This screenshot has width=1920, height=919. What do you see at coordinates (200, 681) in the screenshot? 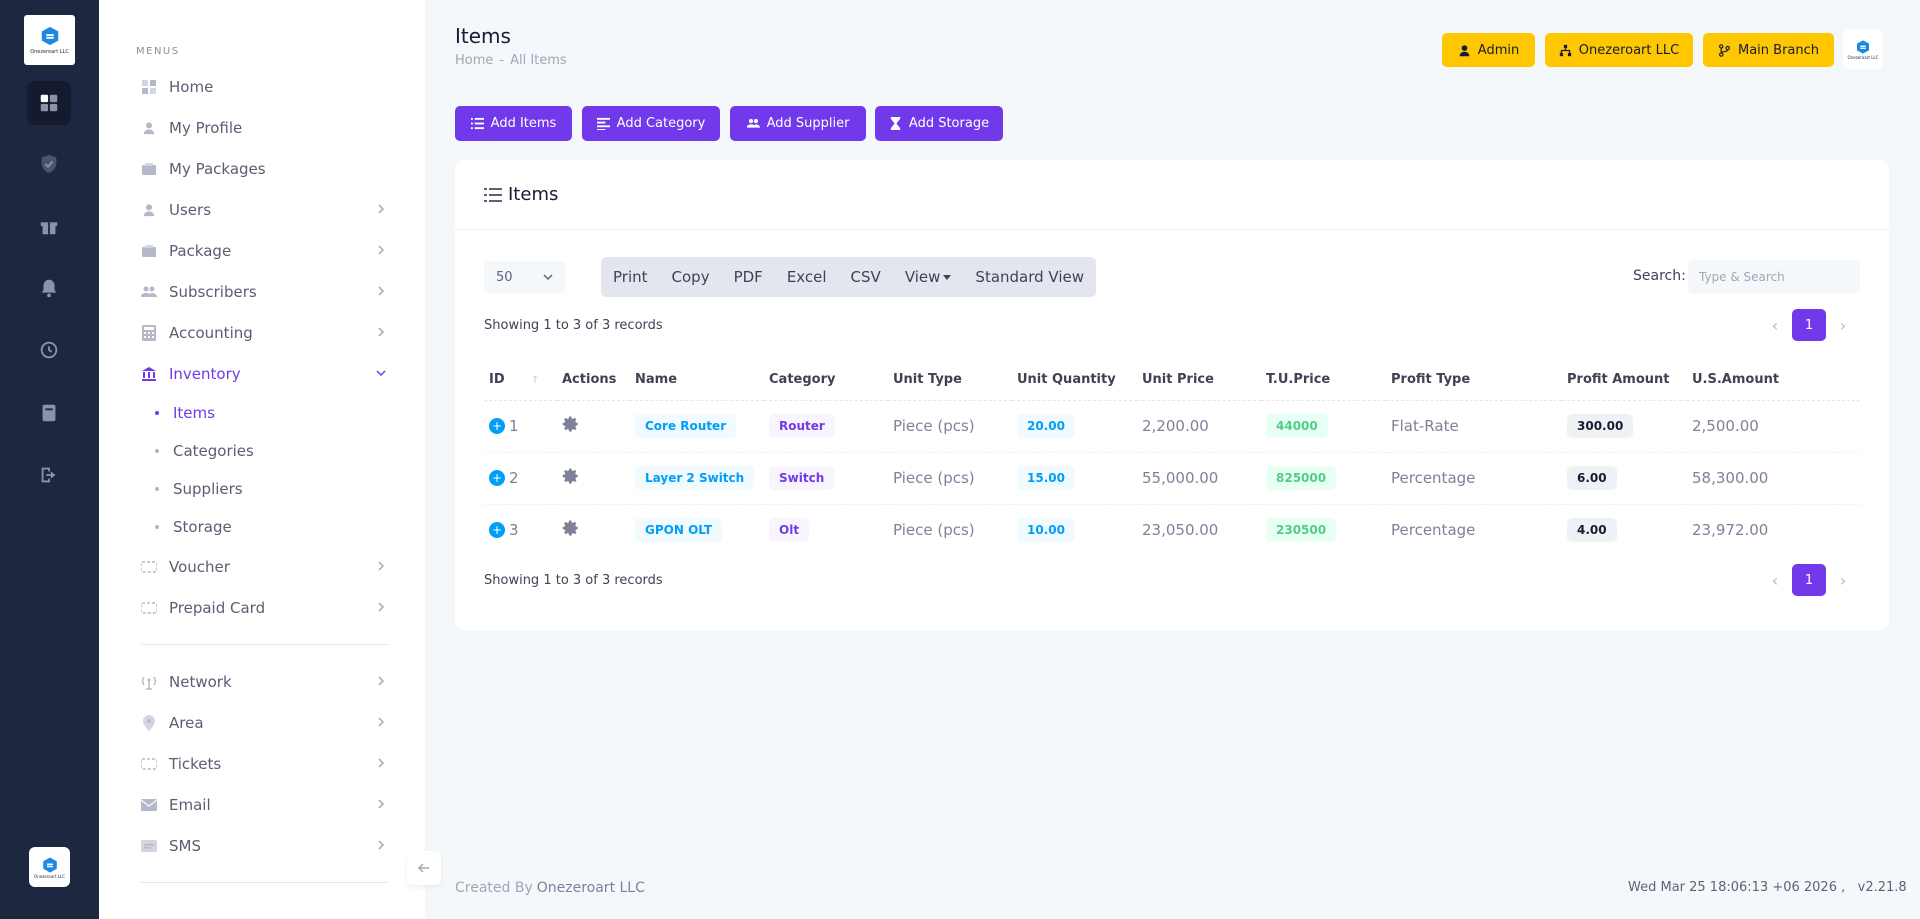
I see `sidebar-item-label: Network` at bounding box center [200, 681].